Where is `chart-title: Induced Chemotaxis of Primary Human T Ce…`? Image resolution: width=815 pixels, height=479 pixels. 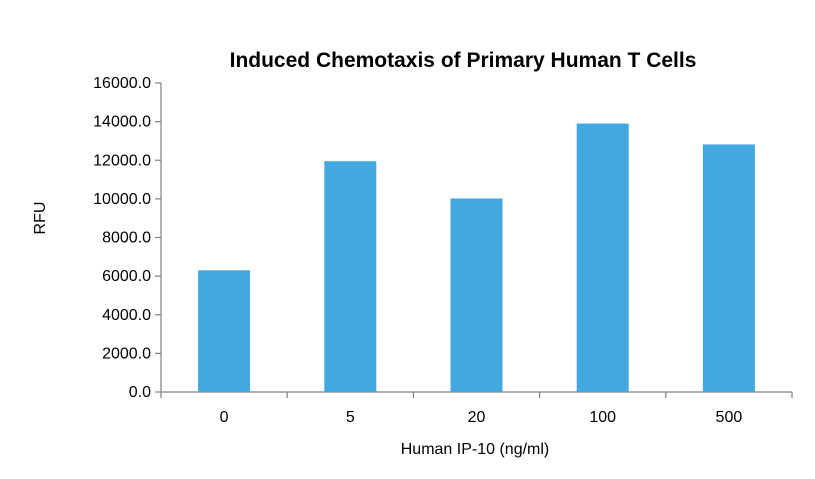 chart-title: Induced Chemotaxis of Primary Human T Ce… is located at coordinates (463, 60).